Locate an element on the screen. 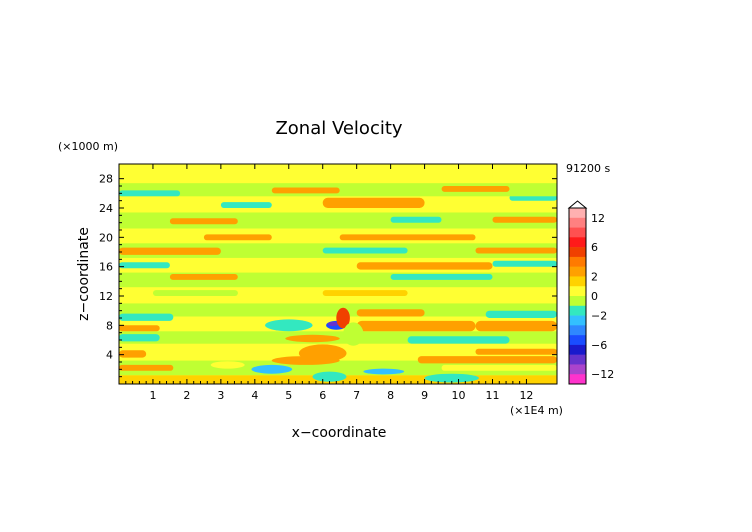 The height and width of the screenshot is (532, 752). colorbar-label: 6 is located at coordinates (594, 247).